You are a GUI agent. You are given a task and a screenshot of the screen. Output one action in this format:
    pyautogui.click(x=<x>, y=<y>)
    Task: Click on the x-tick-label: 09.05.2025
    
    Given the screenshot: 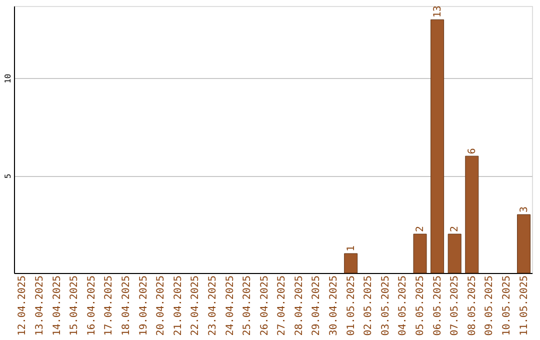 What is the action you would take?
    pyautogui.click(x=490, y=306)
    